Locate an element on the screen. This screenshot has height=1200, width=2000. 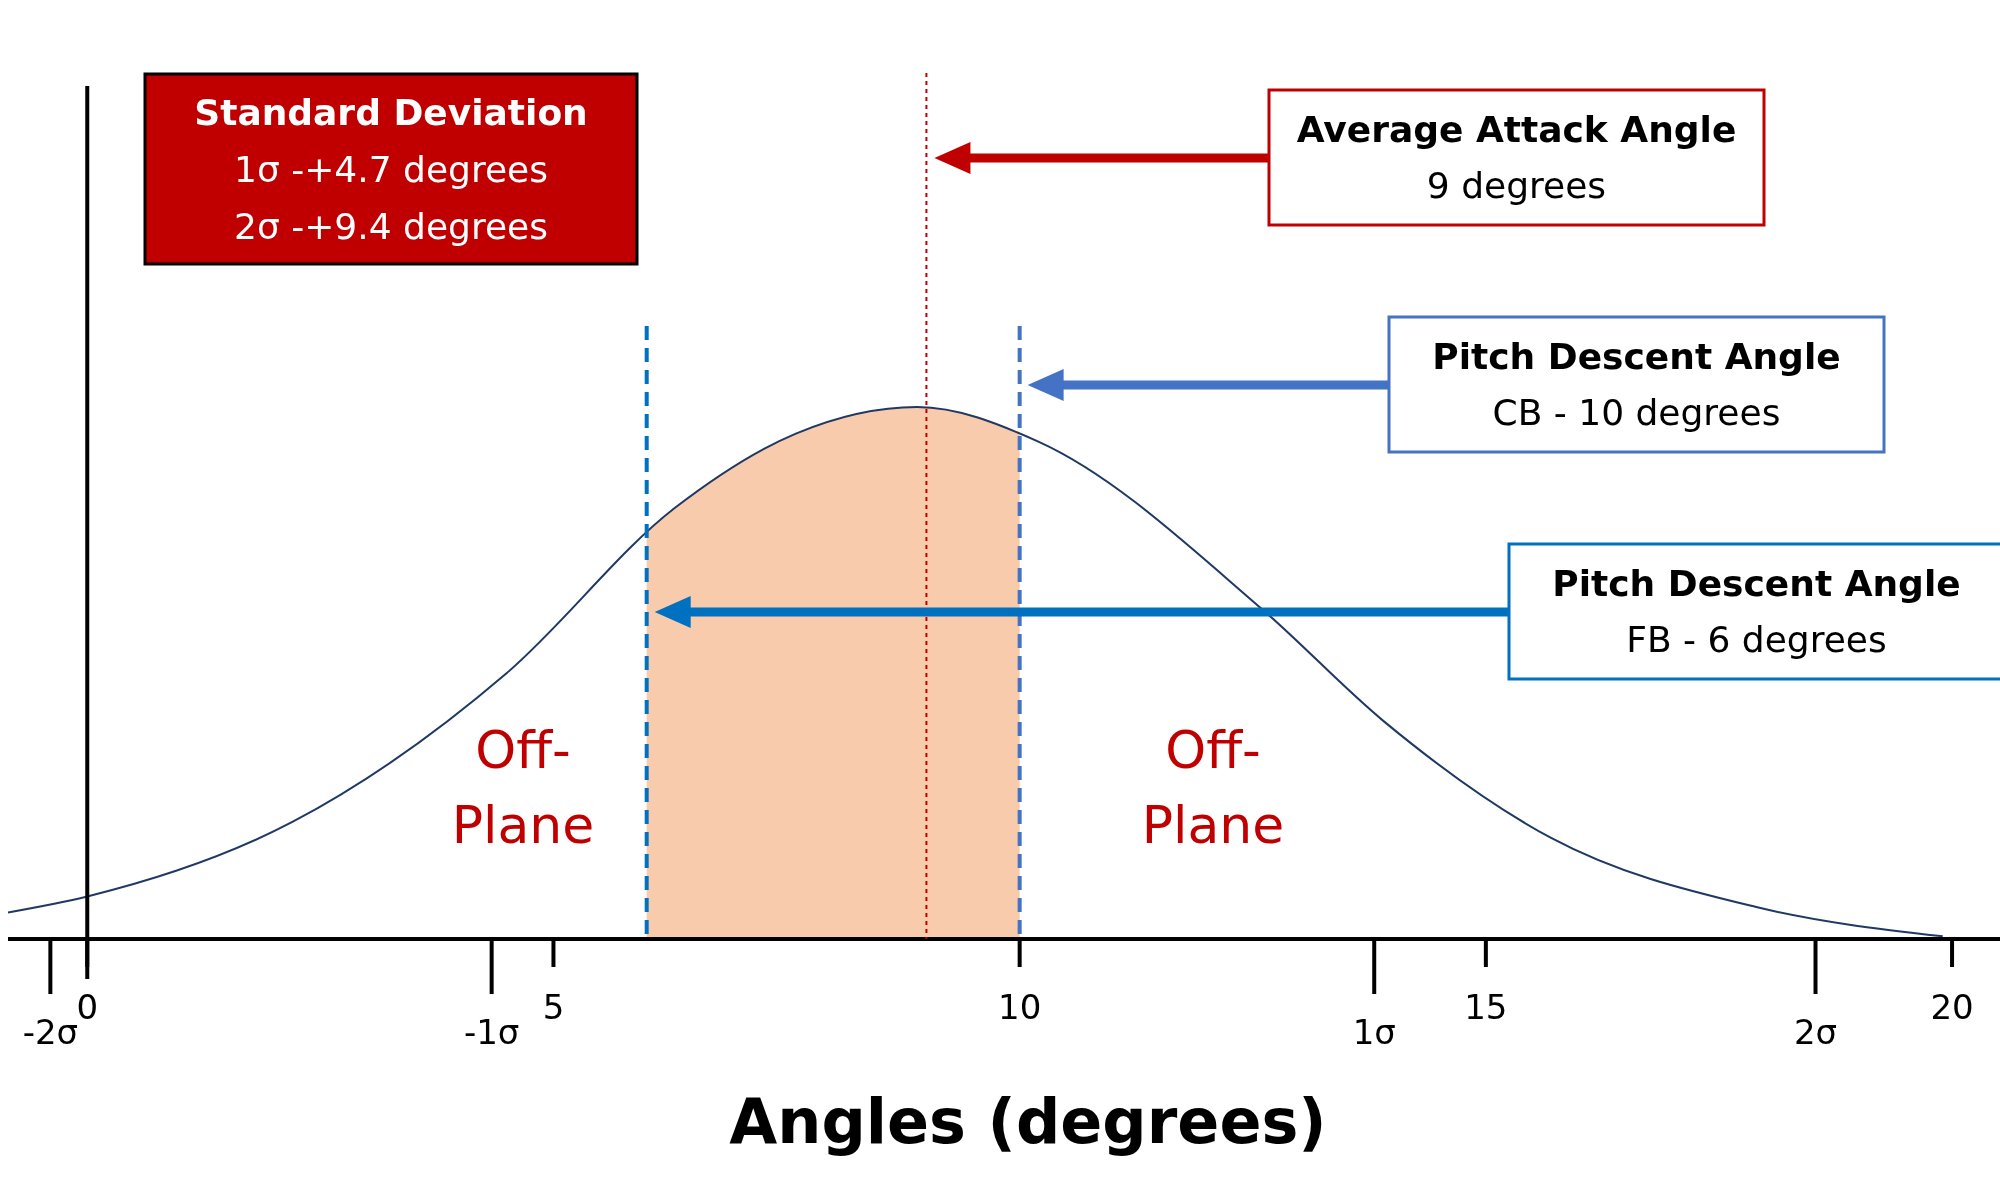
x-tick-label: 0 is located at coordinates (87, 1007).